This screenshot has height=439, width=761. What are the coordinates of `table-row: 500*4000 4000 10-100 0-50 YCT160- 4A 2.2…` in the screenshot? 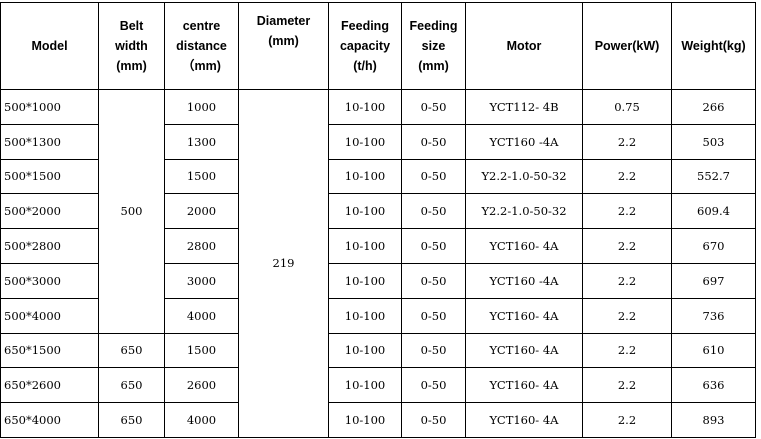 It's located at (378, 315).